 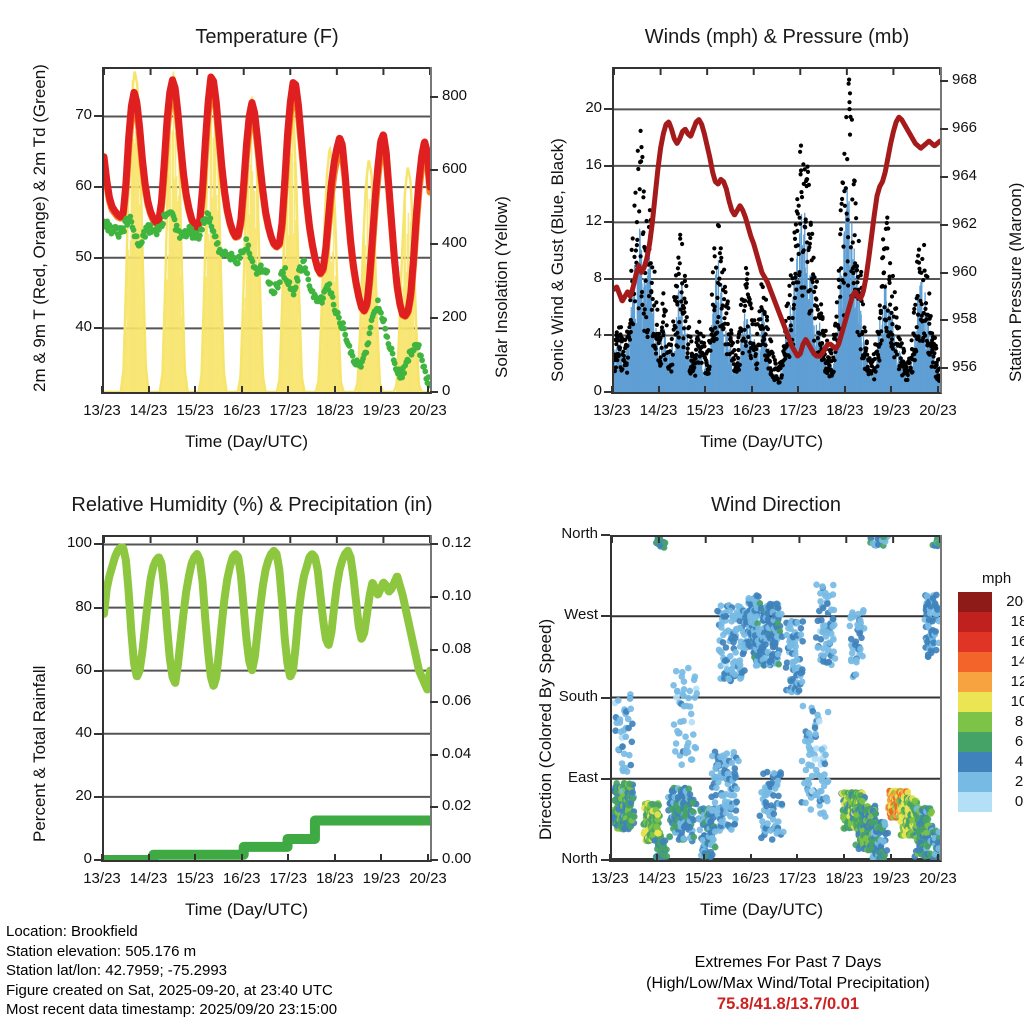 I want to click on colorbar-label: 12, so click(x=1017, y=681).